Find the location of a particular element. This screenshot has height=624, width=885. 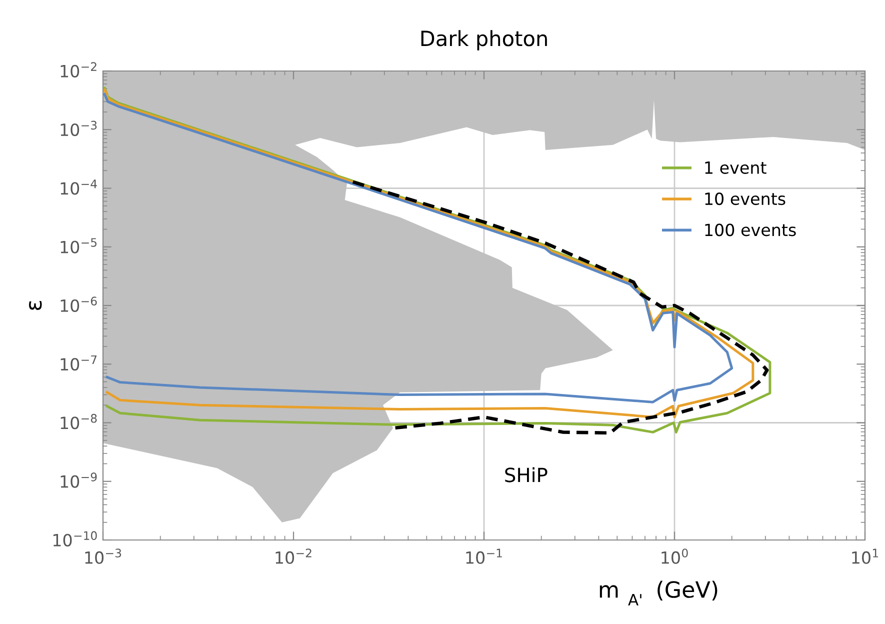

x-tick-label: 10$^{−2}$ is located at coordinates (294, 556).